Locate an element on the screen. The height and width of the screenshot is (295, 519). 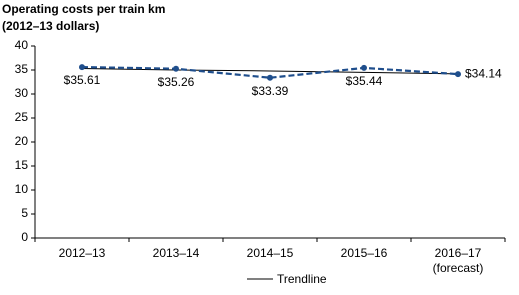
y-tick-label: 40 is located at coordinates (22, 45).